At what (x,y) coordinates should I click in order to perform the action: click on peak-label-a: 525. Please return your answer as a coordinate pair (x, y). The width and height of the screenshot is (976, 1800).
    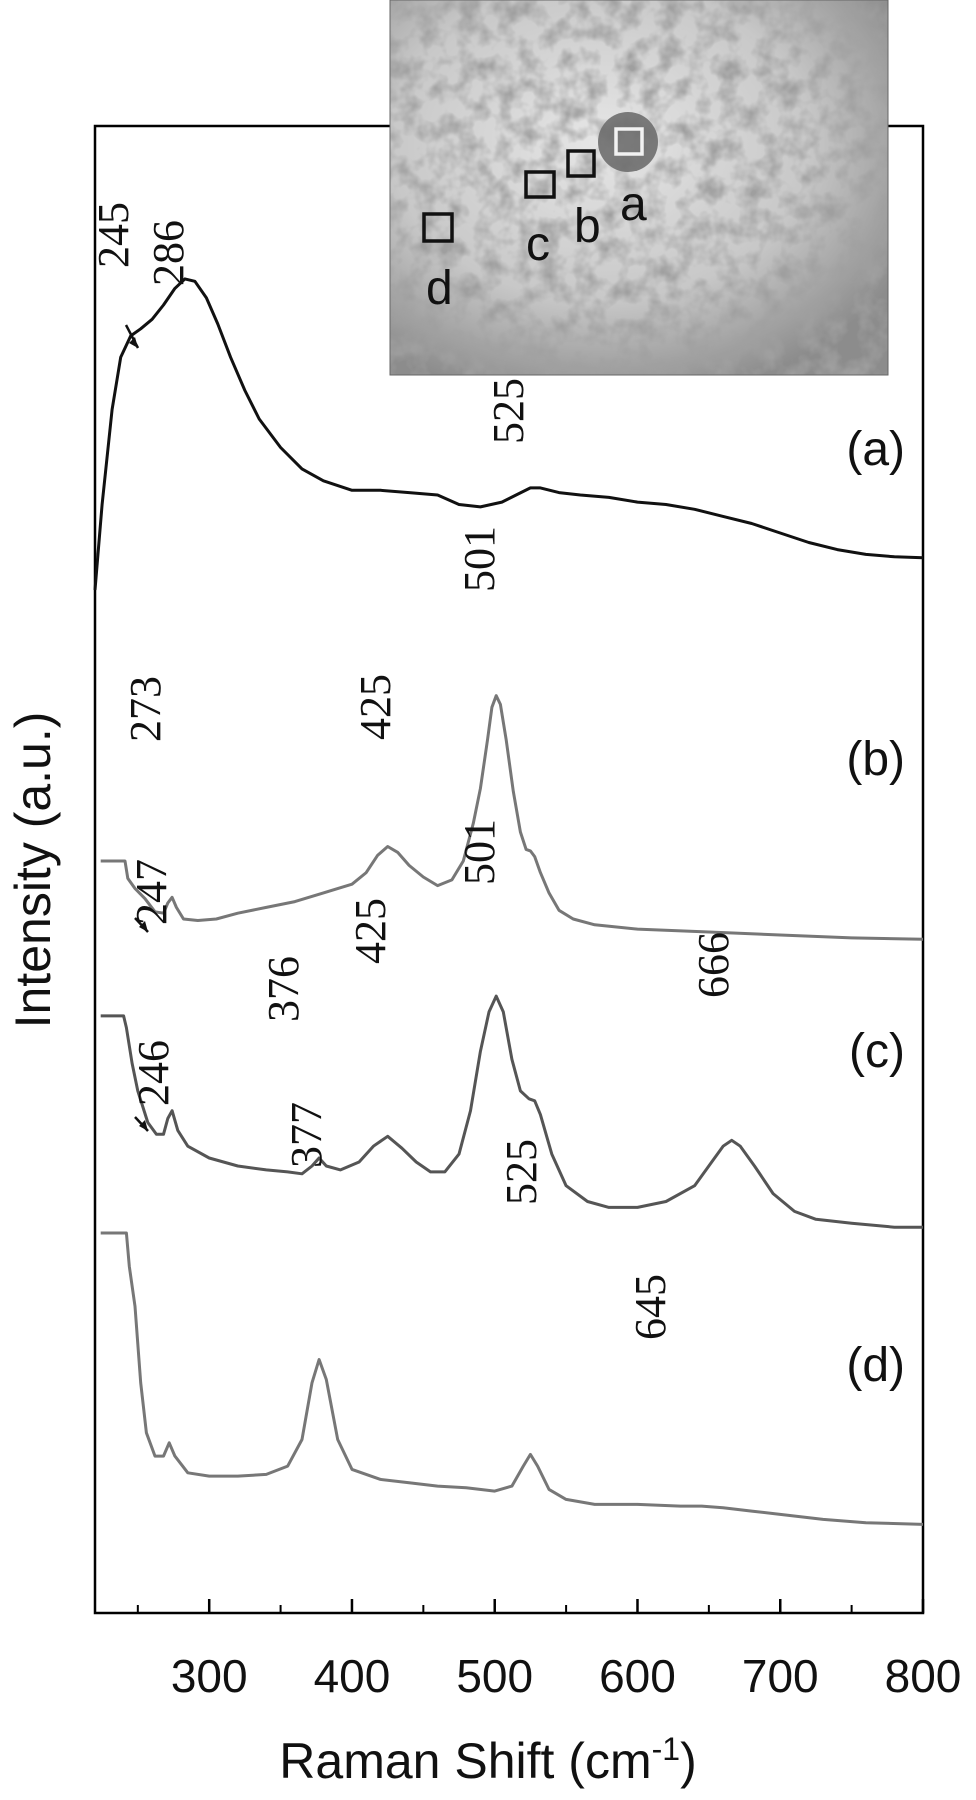
    Looking at the image, I should click on (508, 411).